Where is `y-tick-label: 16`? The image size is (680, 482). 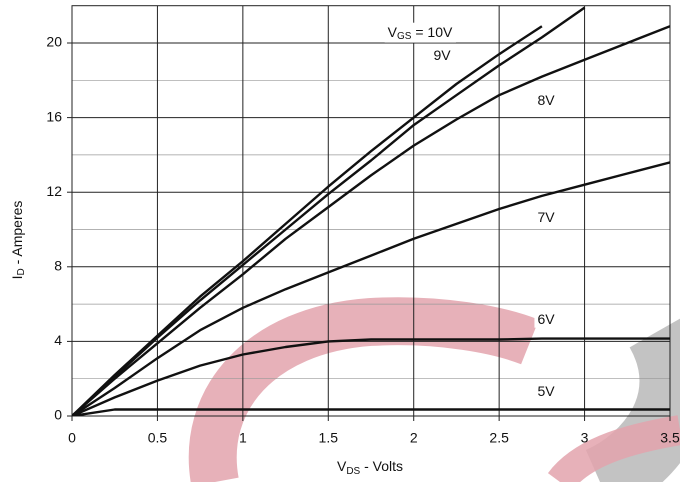
y-tick-label: 16 is located at coordinates (54, 116).